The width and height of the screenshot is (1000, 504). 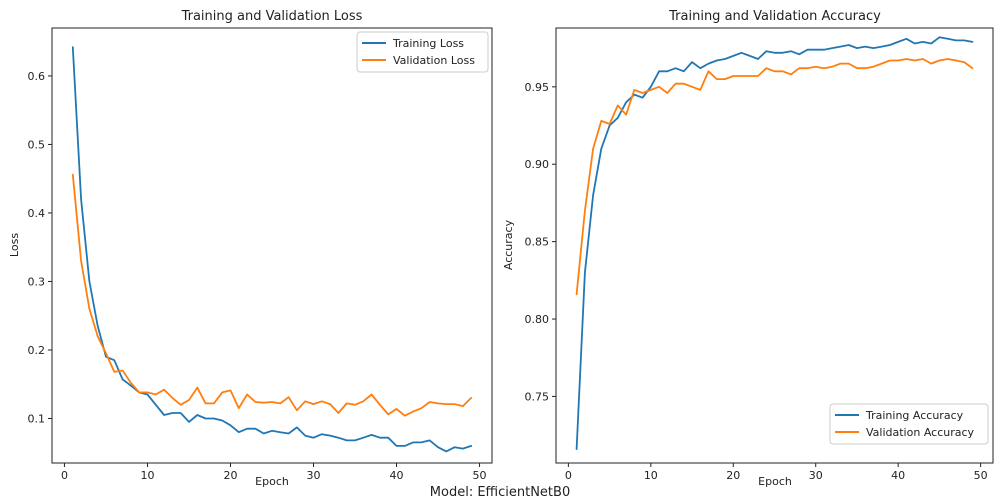 What do you see at coordinates (537, 87) in the screenshot?
I see `accuracy-ytick-label-4: 0.95` at bounding box center [537, 87].